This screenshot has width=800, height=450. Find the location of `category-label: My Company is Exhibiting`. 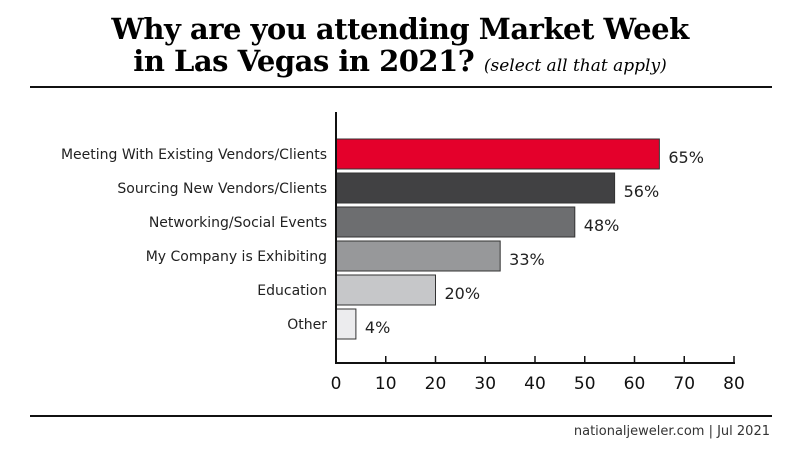

category-label: My Company is Exhibiting is located at coordinates (236, 257).